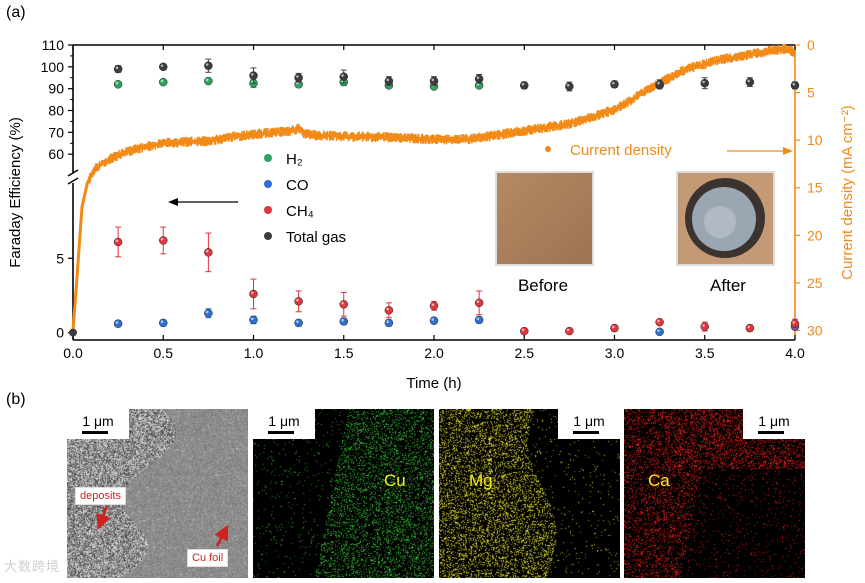  I want to click on legend-entry-0: H₂, so click(294, 159).